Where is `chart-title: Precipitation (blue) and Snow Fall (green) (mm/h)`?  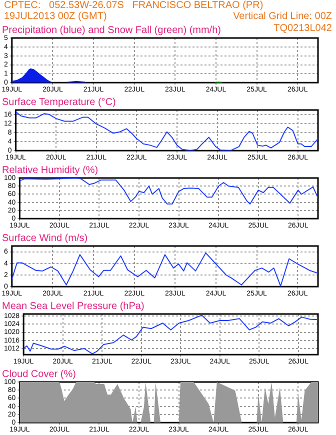 chart-title: Precipitation (blue) and Snow Fall (green) (mm/h) is located at coordinates (111, 30).